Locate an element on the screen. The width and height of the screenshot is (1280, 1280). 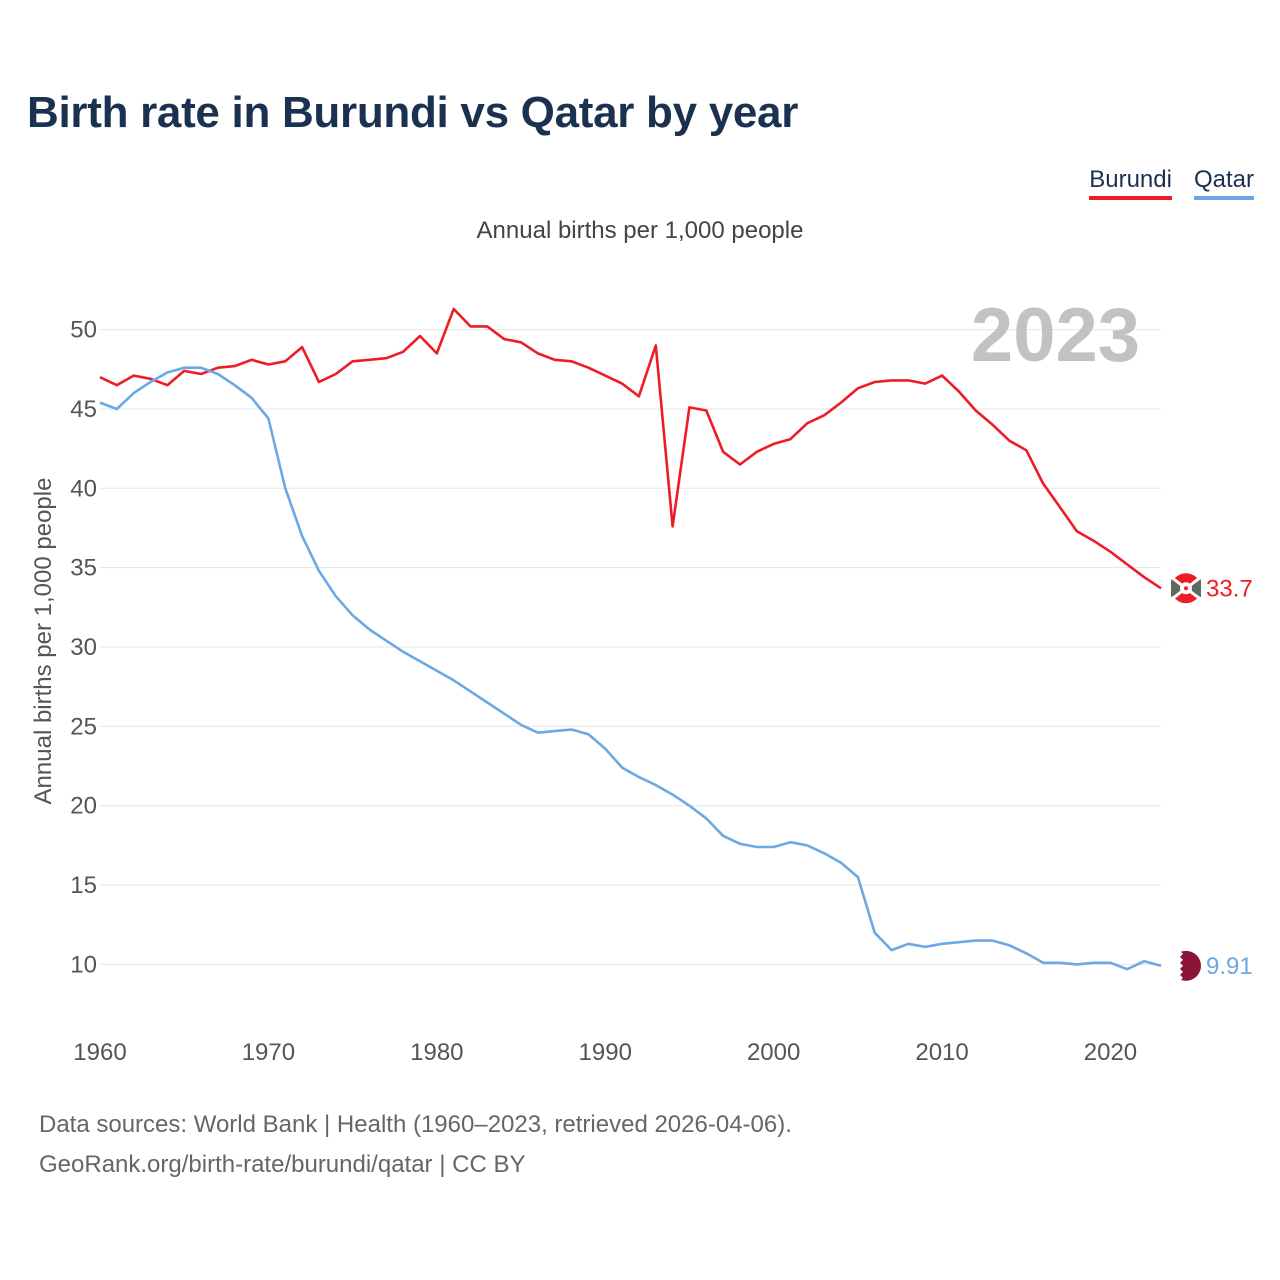
chart-subtitle: Annual births per 1,000 people is located at coordinates (640, 230).